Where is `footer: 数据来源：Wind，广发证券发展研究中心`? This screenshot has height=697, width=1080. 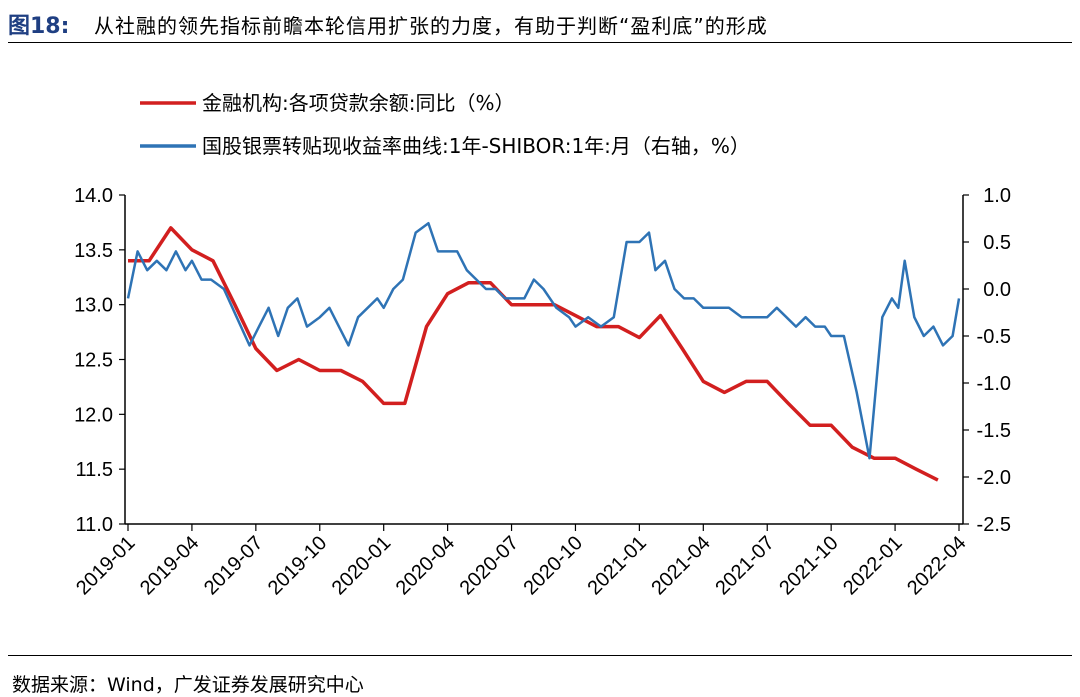
footer: 数据来源：Wind，广发证券发展研究中心 is located at coordinates (540, 675).